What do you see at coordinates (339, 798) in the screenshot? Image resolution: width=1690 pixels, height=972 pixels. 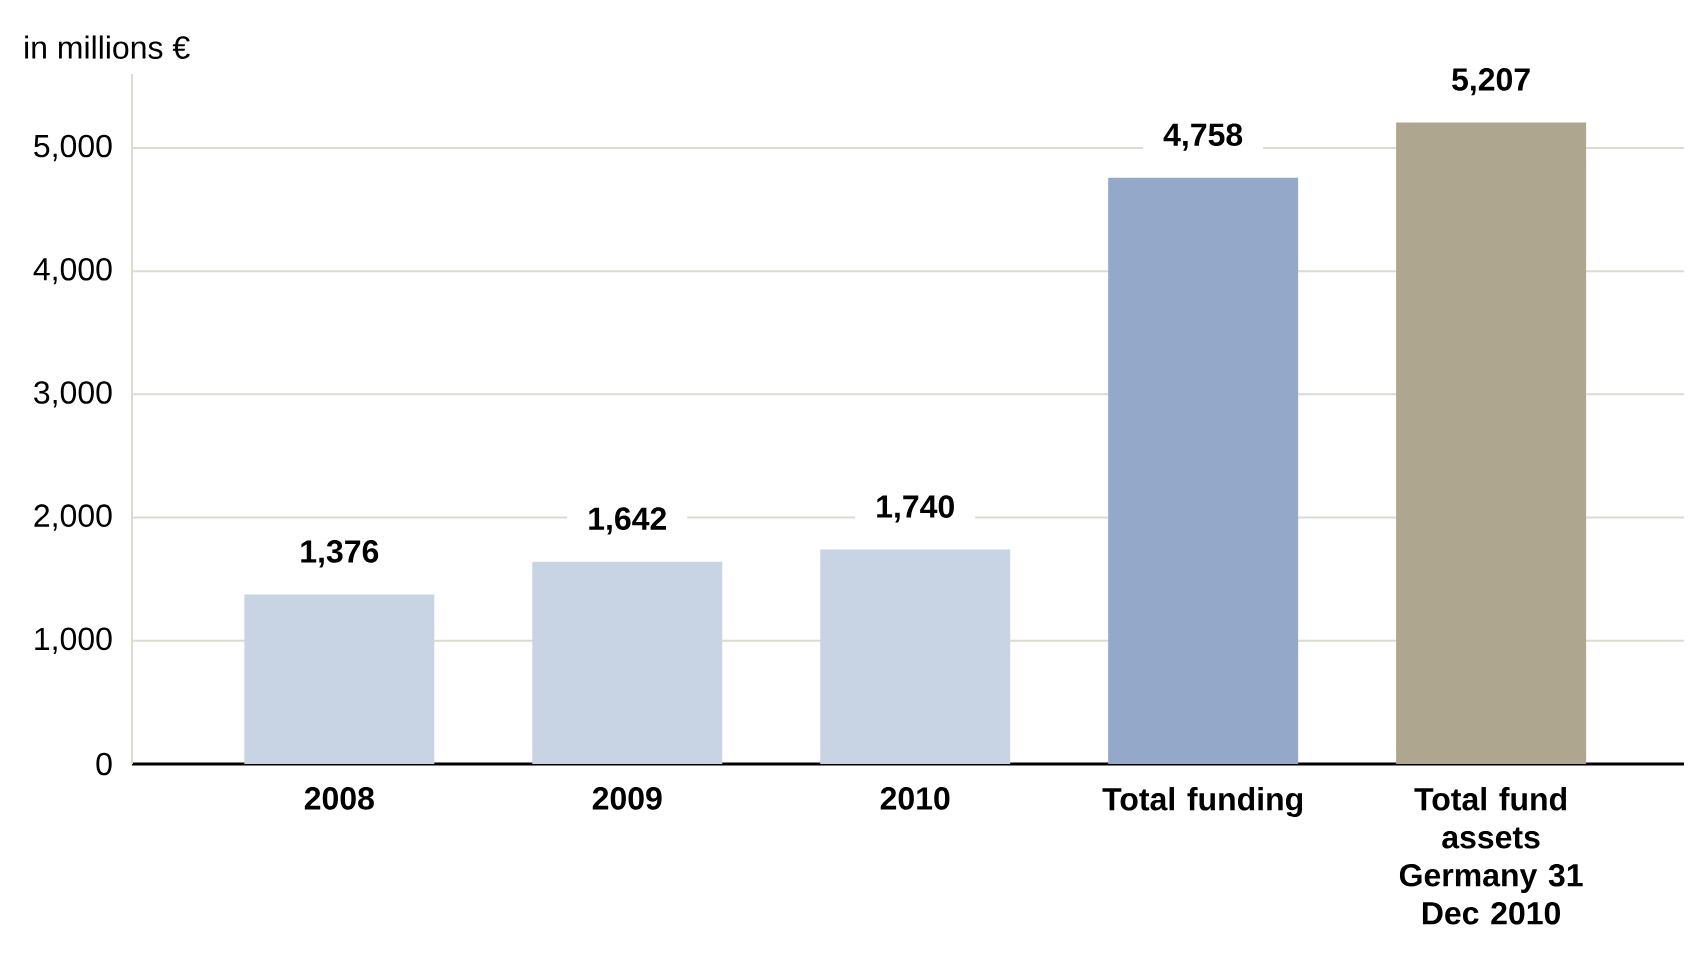 I see `x-tick-label: 2008` at bounding box center [339, 798].